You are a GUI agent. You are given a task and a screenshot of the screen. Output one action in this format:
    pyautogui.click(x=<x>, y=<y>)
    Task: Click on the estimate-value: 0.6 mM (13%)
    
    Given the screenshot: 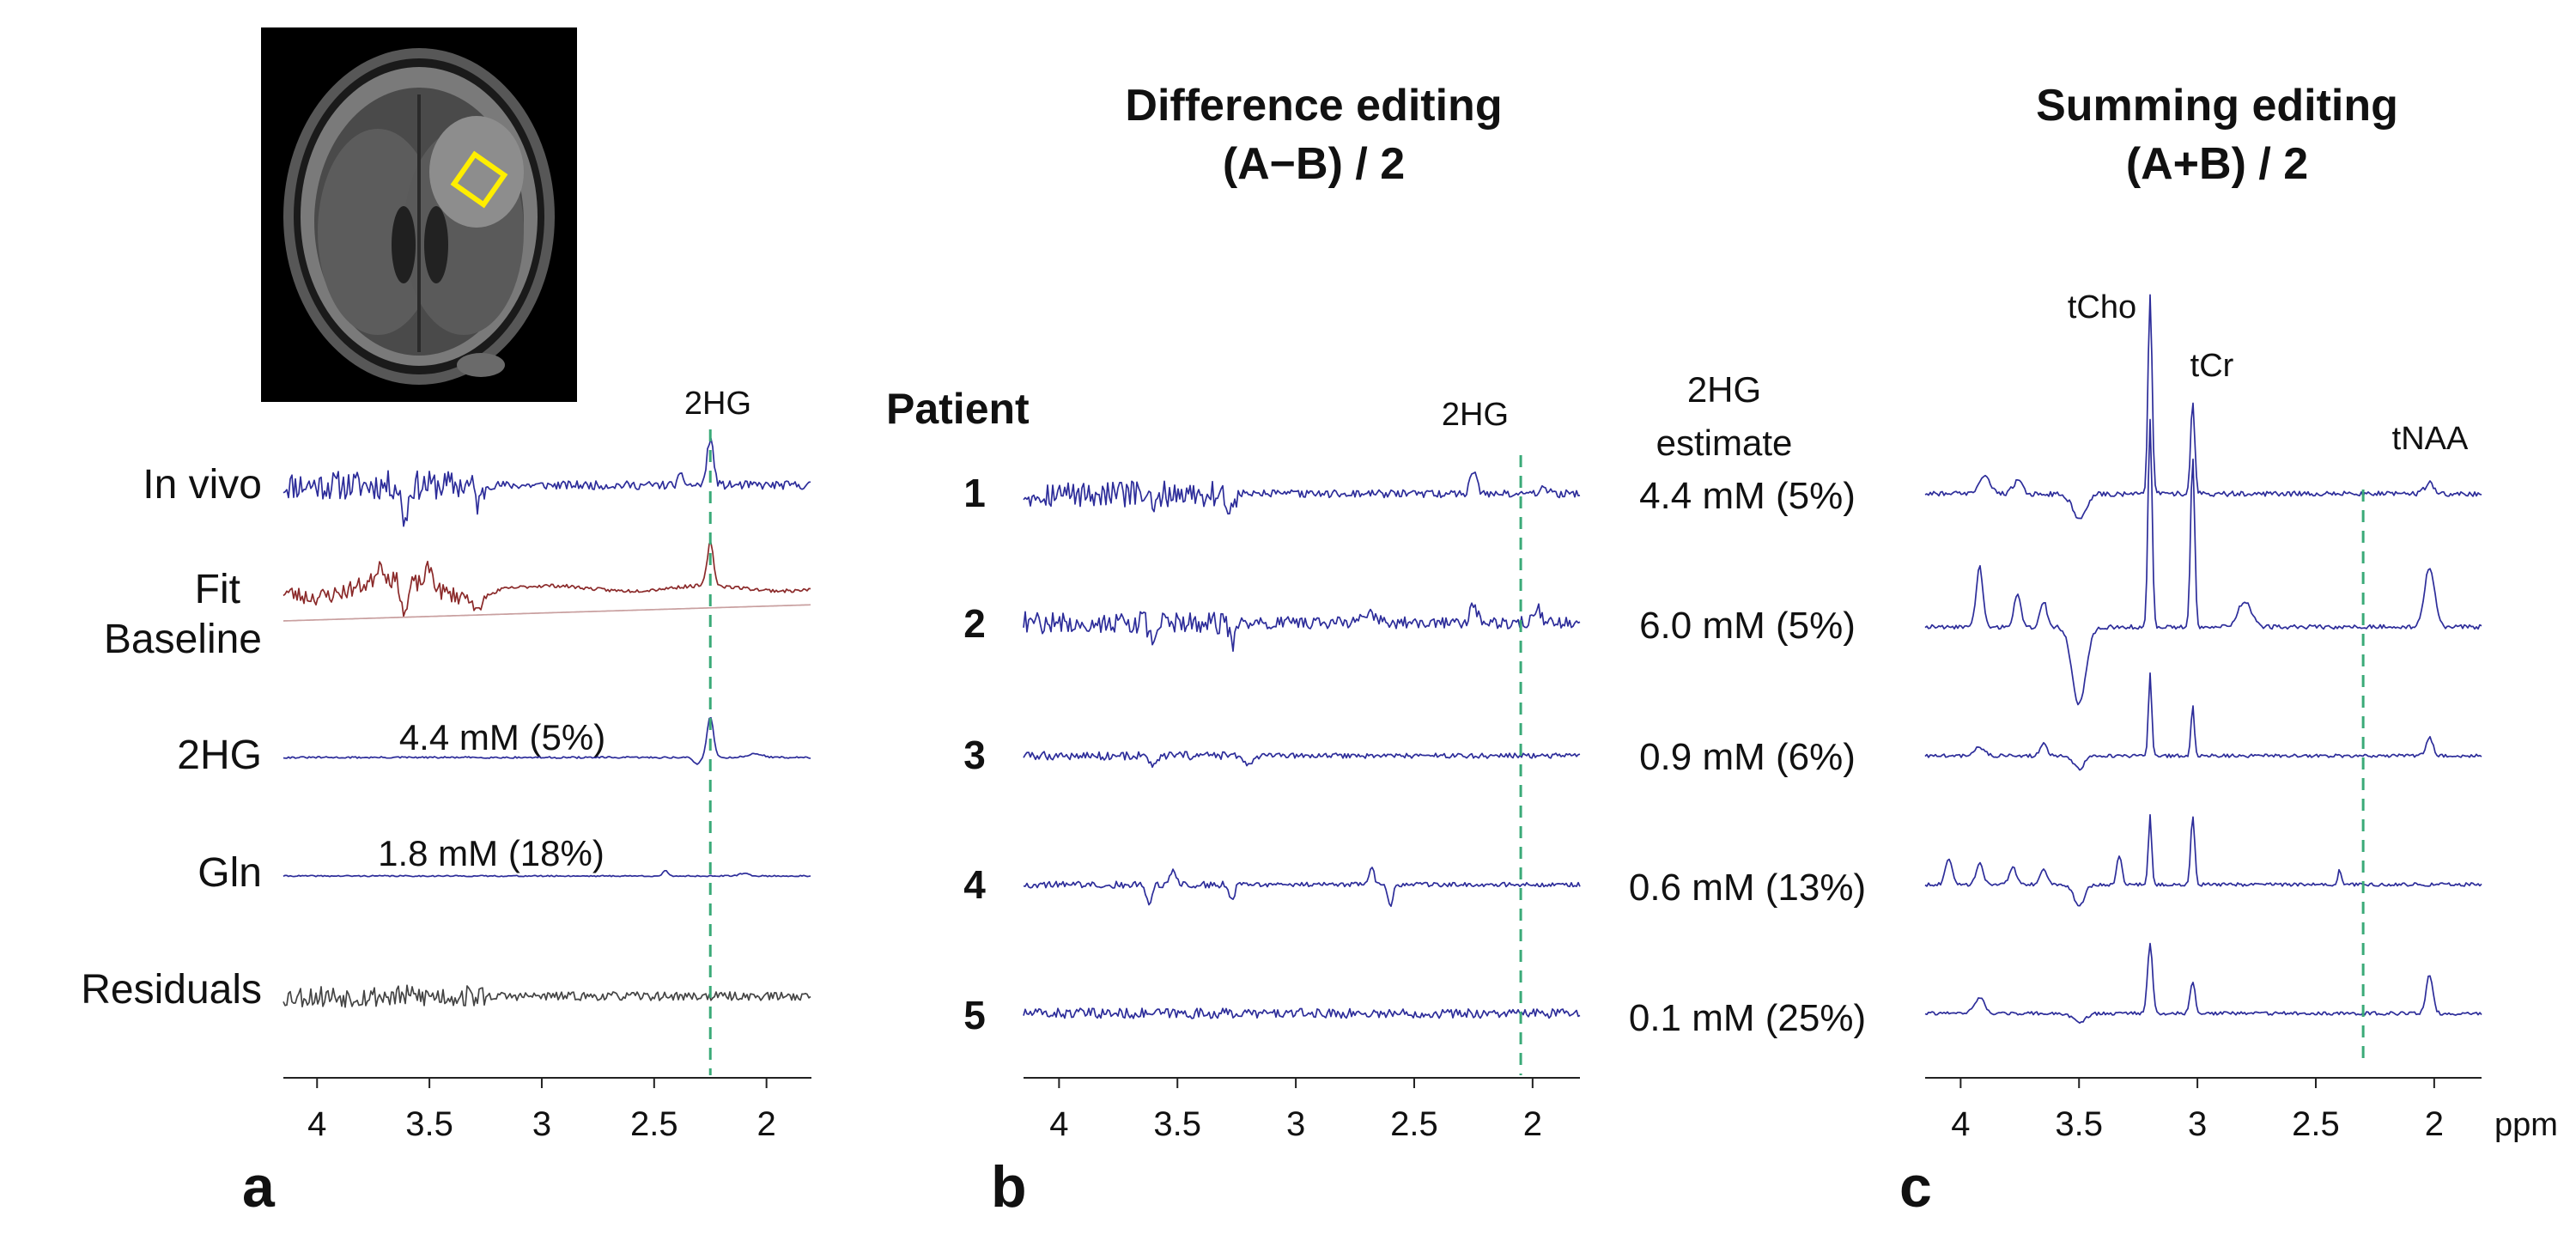 What is the action you would take?
    pyautogui.click(x=1748, y=888)
    